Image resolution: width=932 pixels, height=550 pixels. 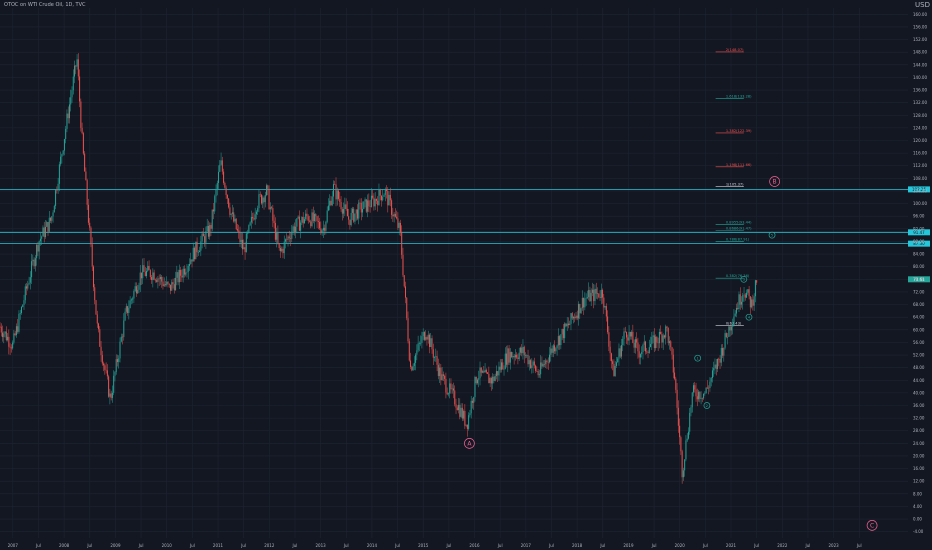 What do you see at coordinates (744, 280) in the screenshot?
I see `wave-label-text: 3` at bounding box center [744, 280].